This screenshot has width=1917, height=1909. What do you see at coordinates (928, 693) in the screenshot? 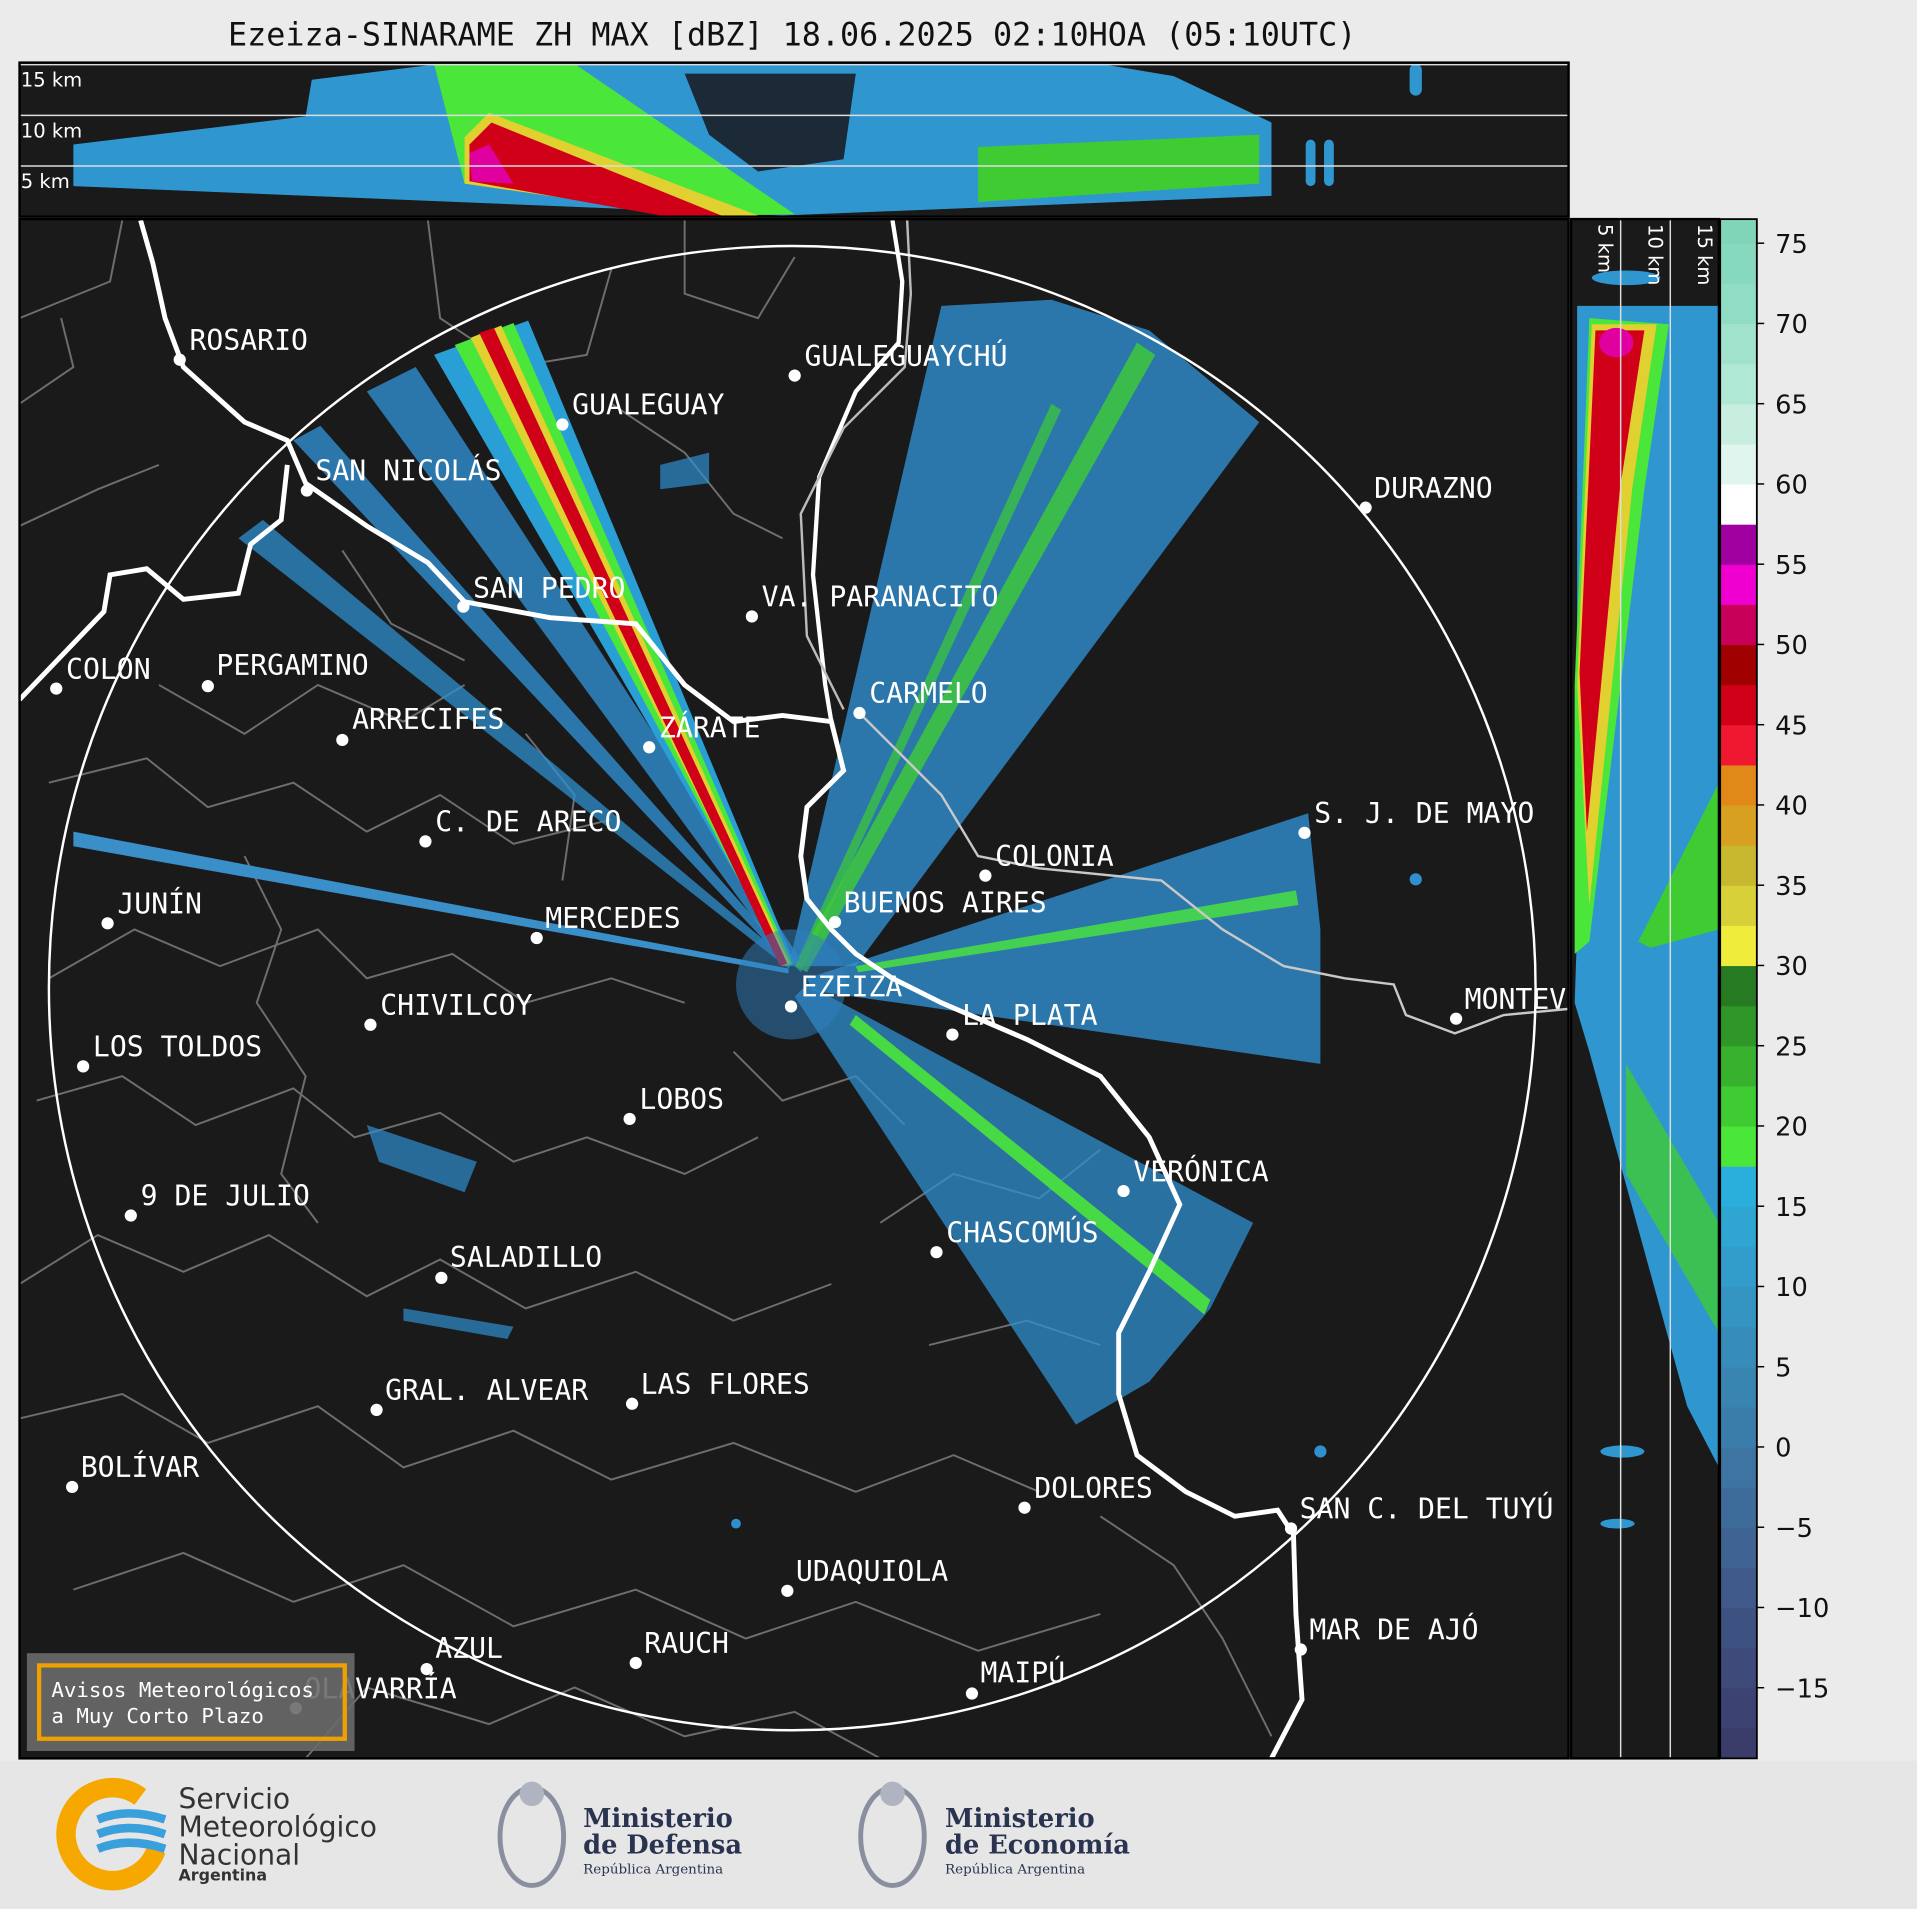
I see `city-label: CARMELO` at bounding box center [928, 693].